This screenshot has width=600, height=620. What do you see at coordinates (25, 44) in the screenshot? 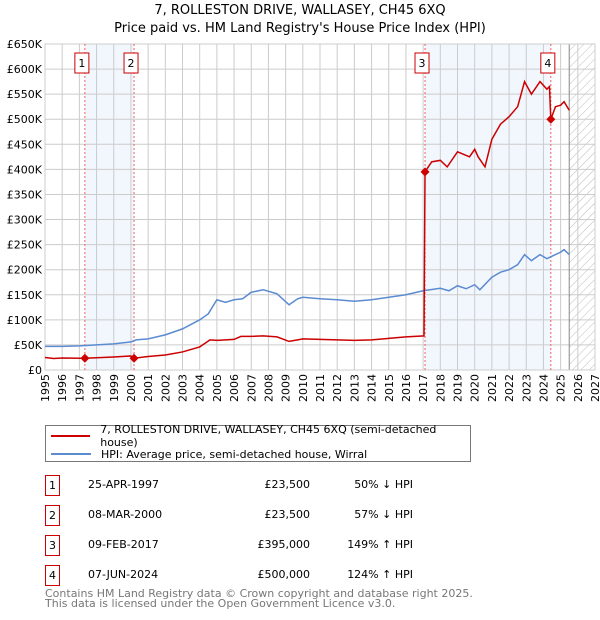
I see `y-tick-label: £650K` at bounding box center [25, 44].